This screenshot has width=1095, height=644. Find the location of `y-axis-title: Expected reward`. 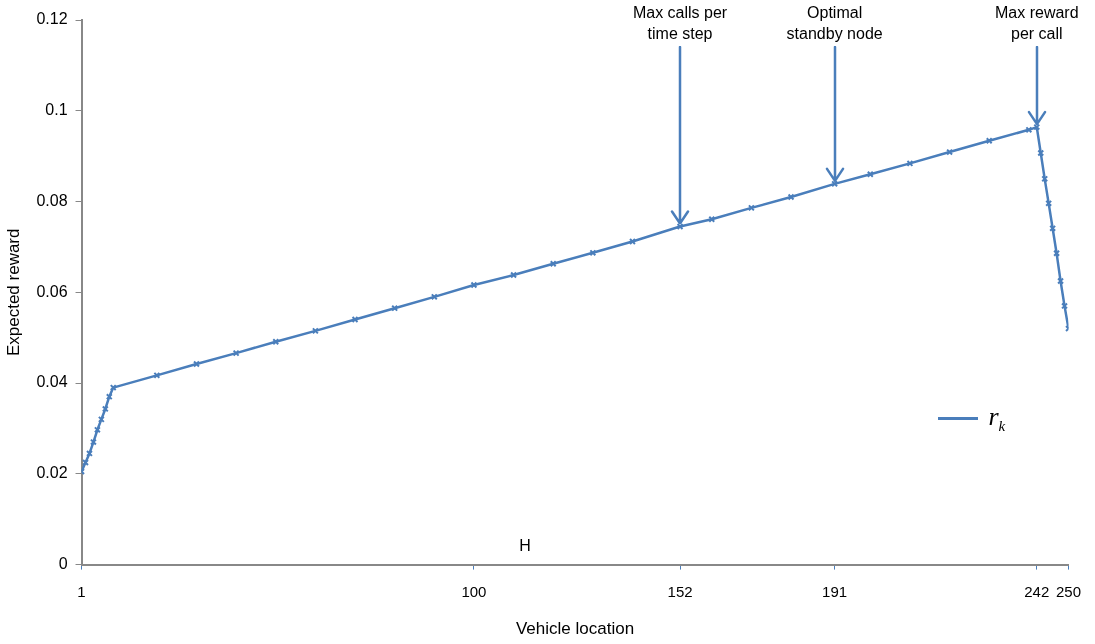

y-axis-title: Expected reward is located at coordinates (13, 292).